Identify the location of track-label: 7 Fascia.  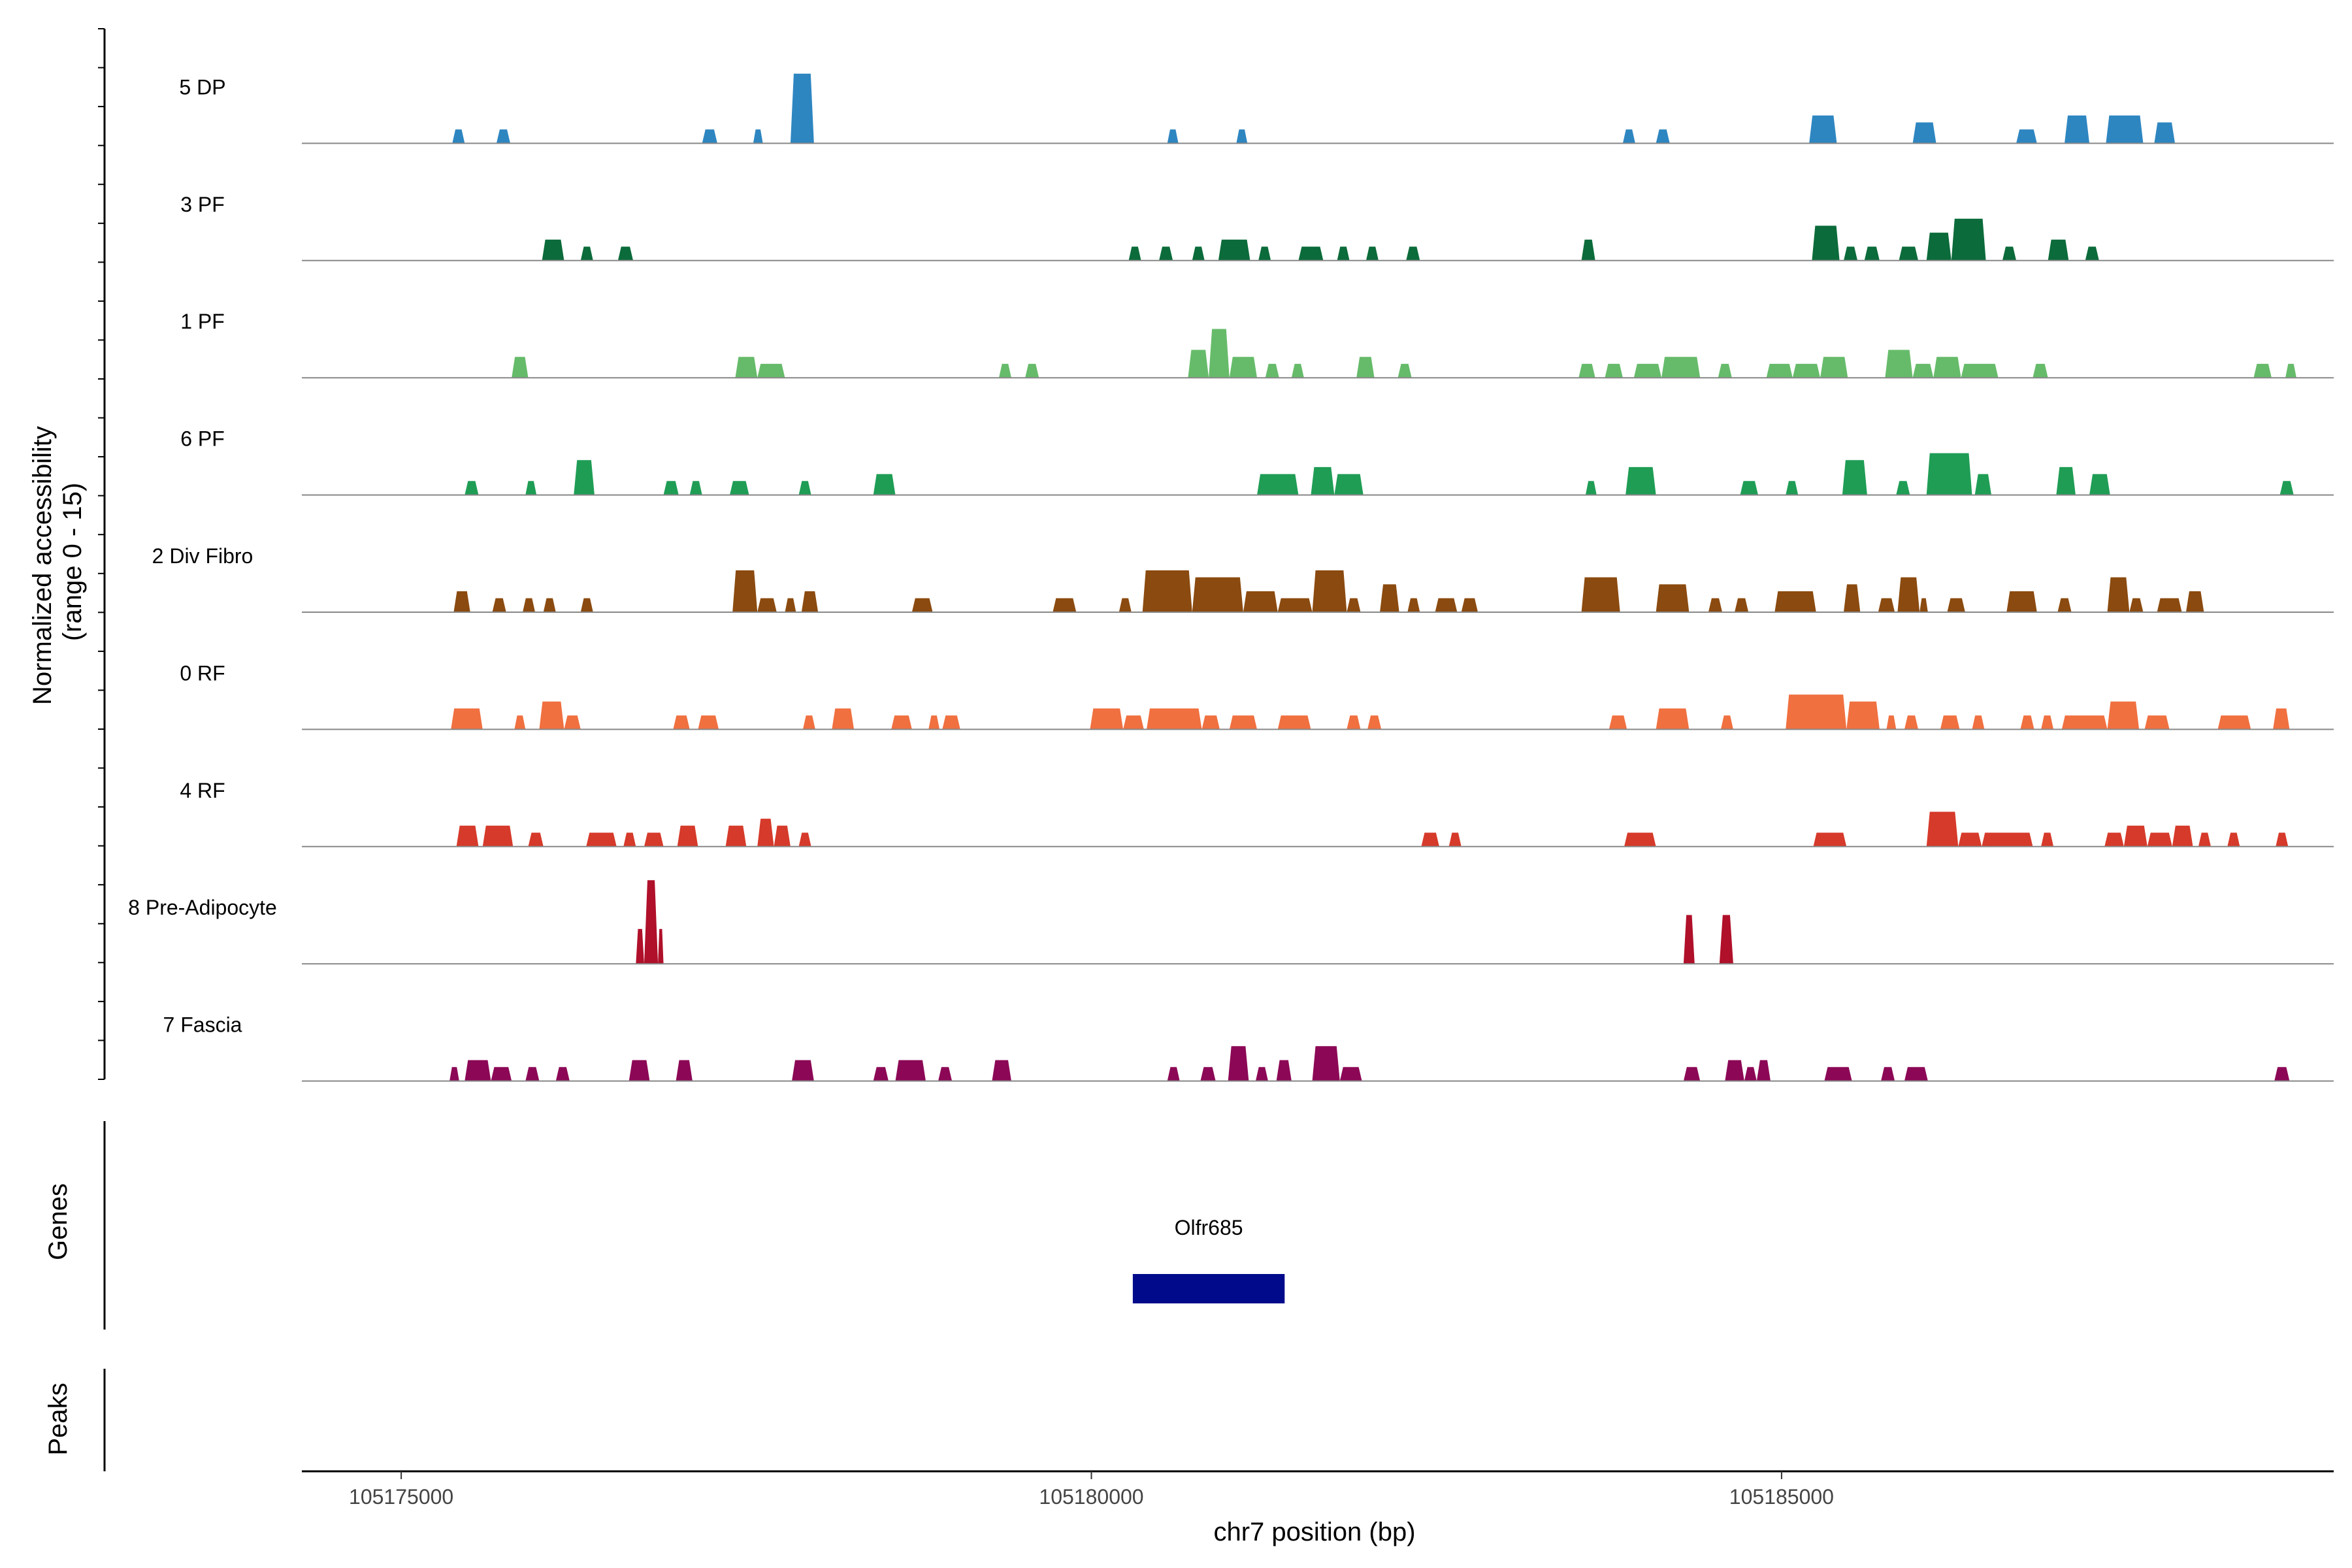
(202, 1025).